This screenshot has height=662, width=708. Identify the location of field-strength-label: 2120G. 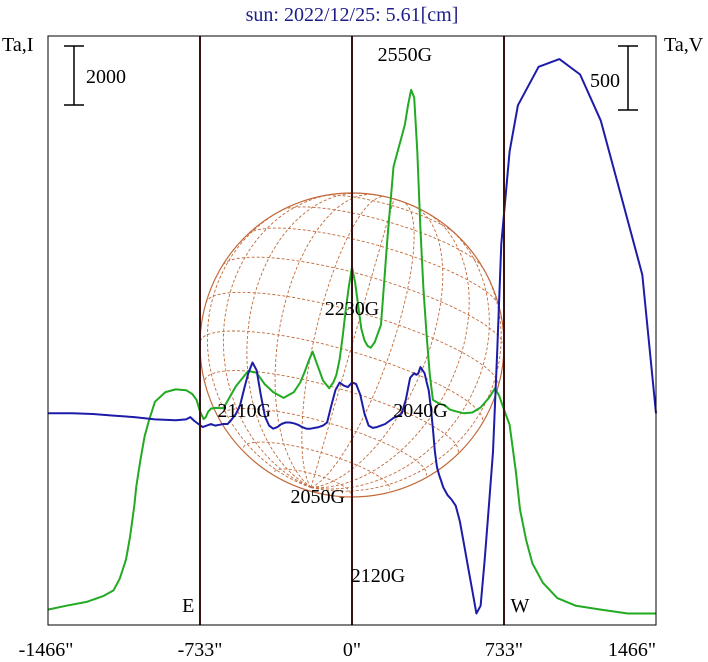
(378, 576).